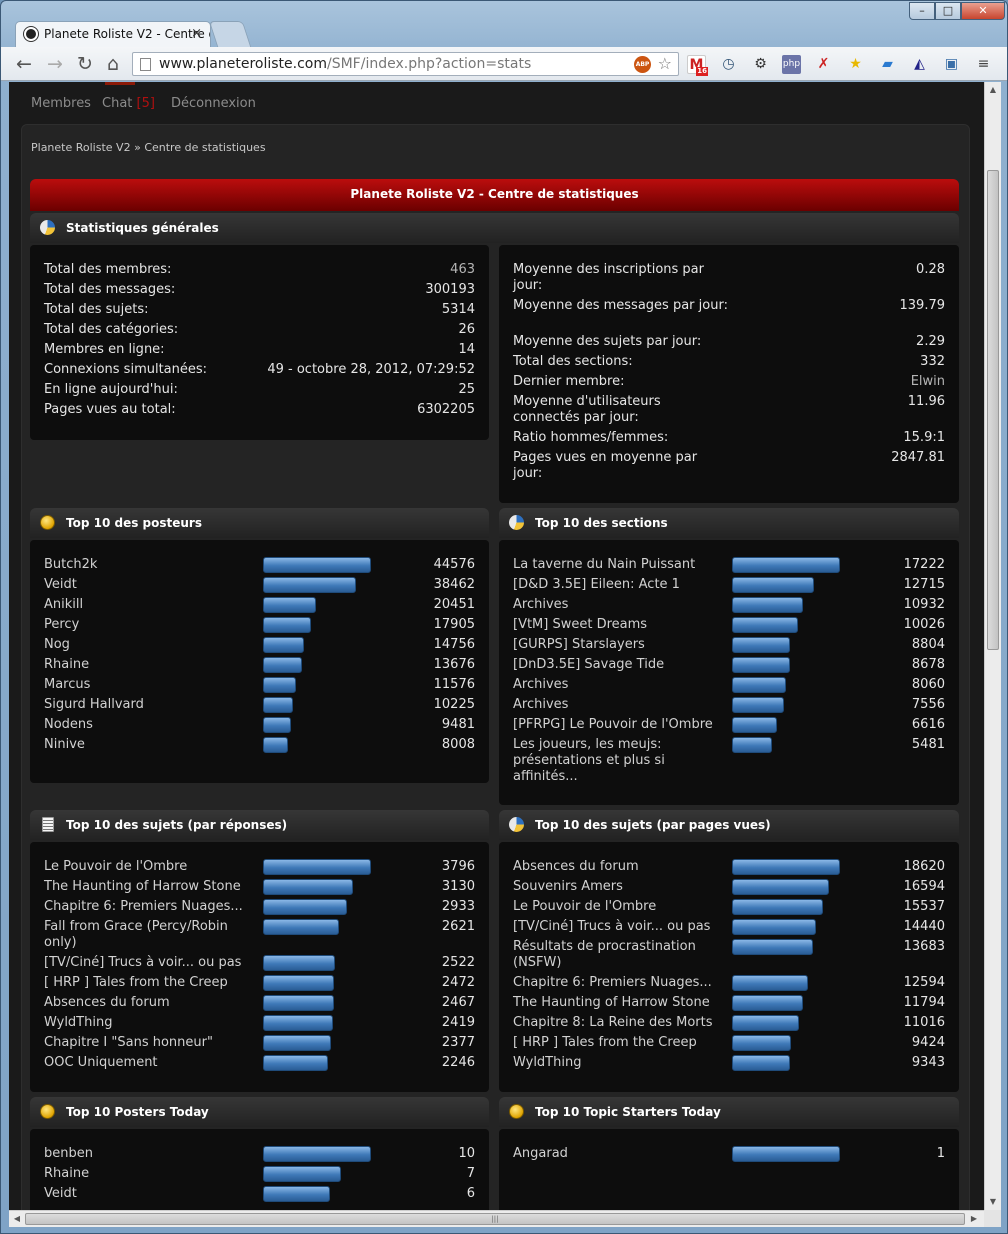  Describe the element at coordinates (68, 1153) in the screenshot. I see `item-name: benben` at that location.